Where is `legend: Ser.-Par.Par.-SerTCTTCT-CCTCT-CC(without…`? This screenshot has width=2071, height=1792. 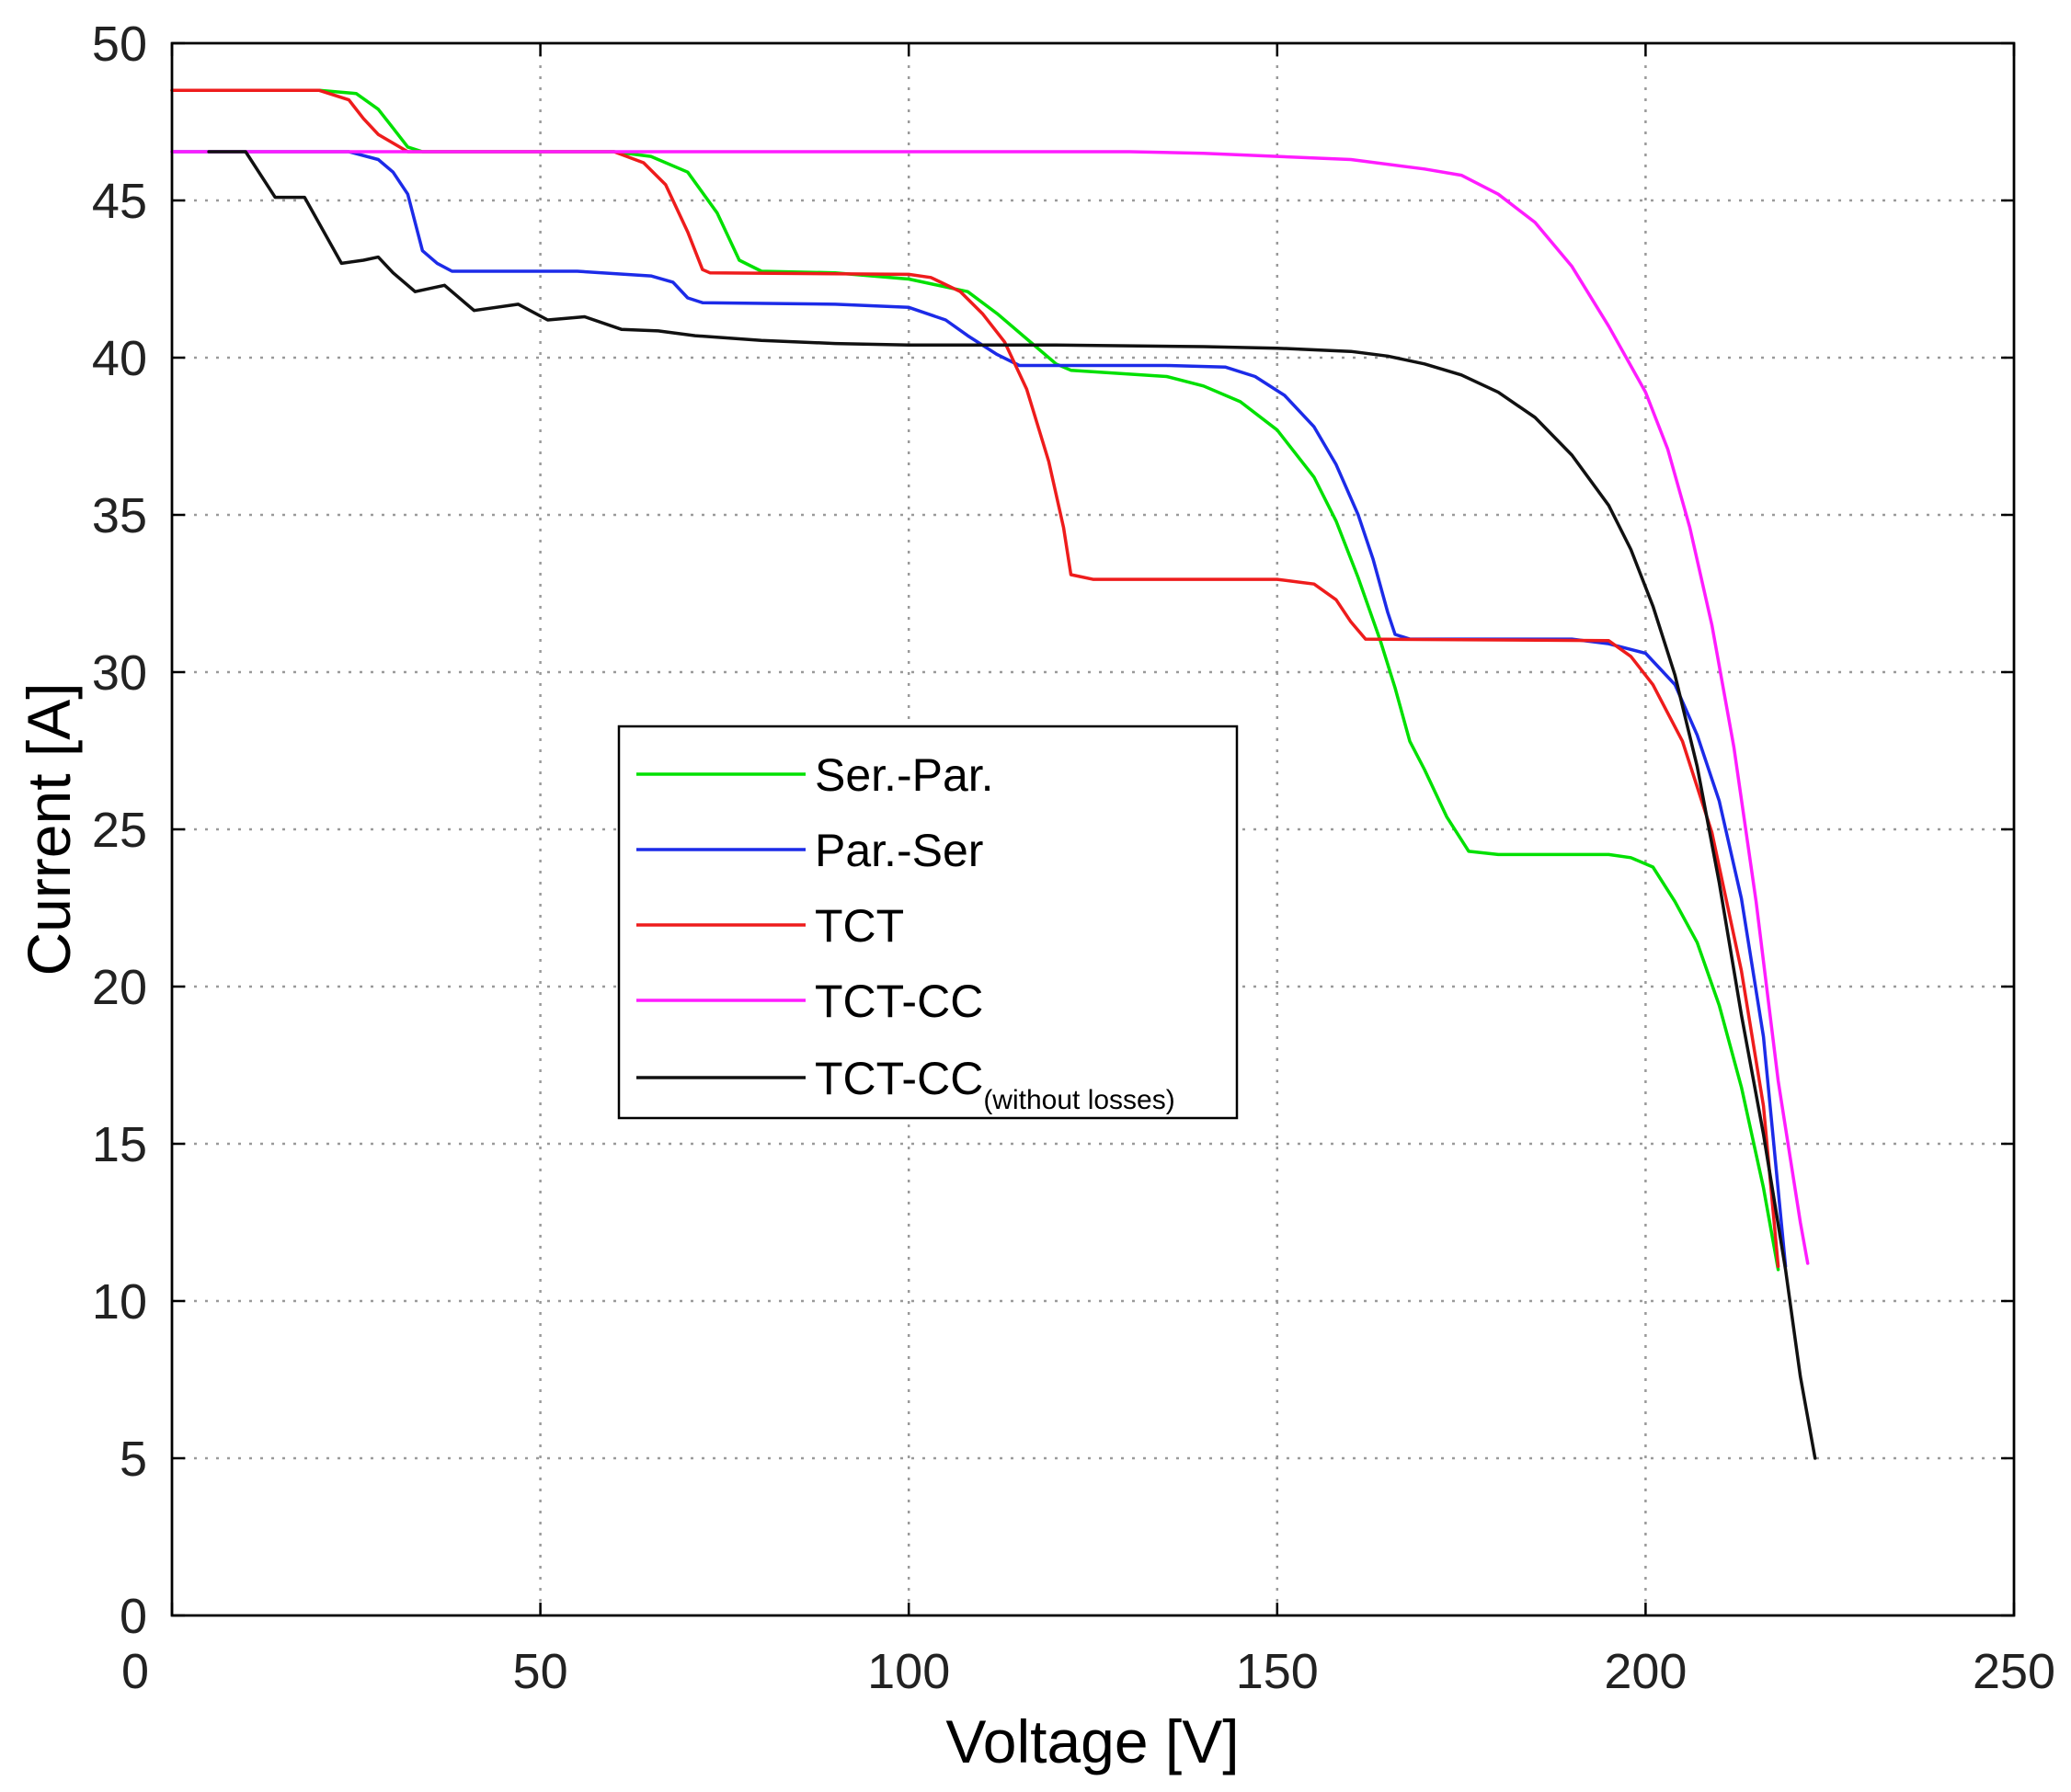
legend: Ser.-Par.Par.-SerTCTTCT-CCTCT-CC(without… is located at coordinates (928, 923).